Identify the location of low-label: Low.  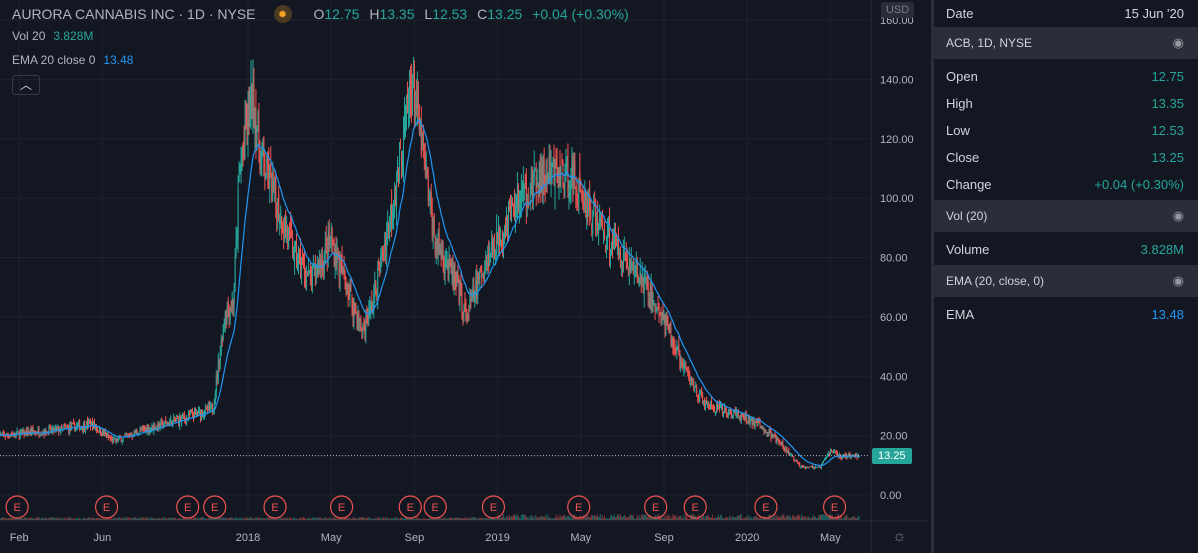
(958, 130).